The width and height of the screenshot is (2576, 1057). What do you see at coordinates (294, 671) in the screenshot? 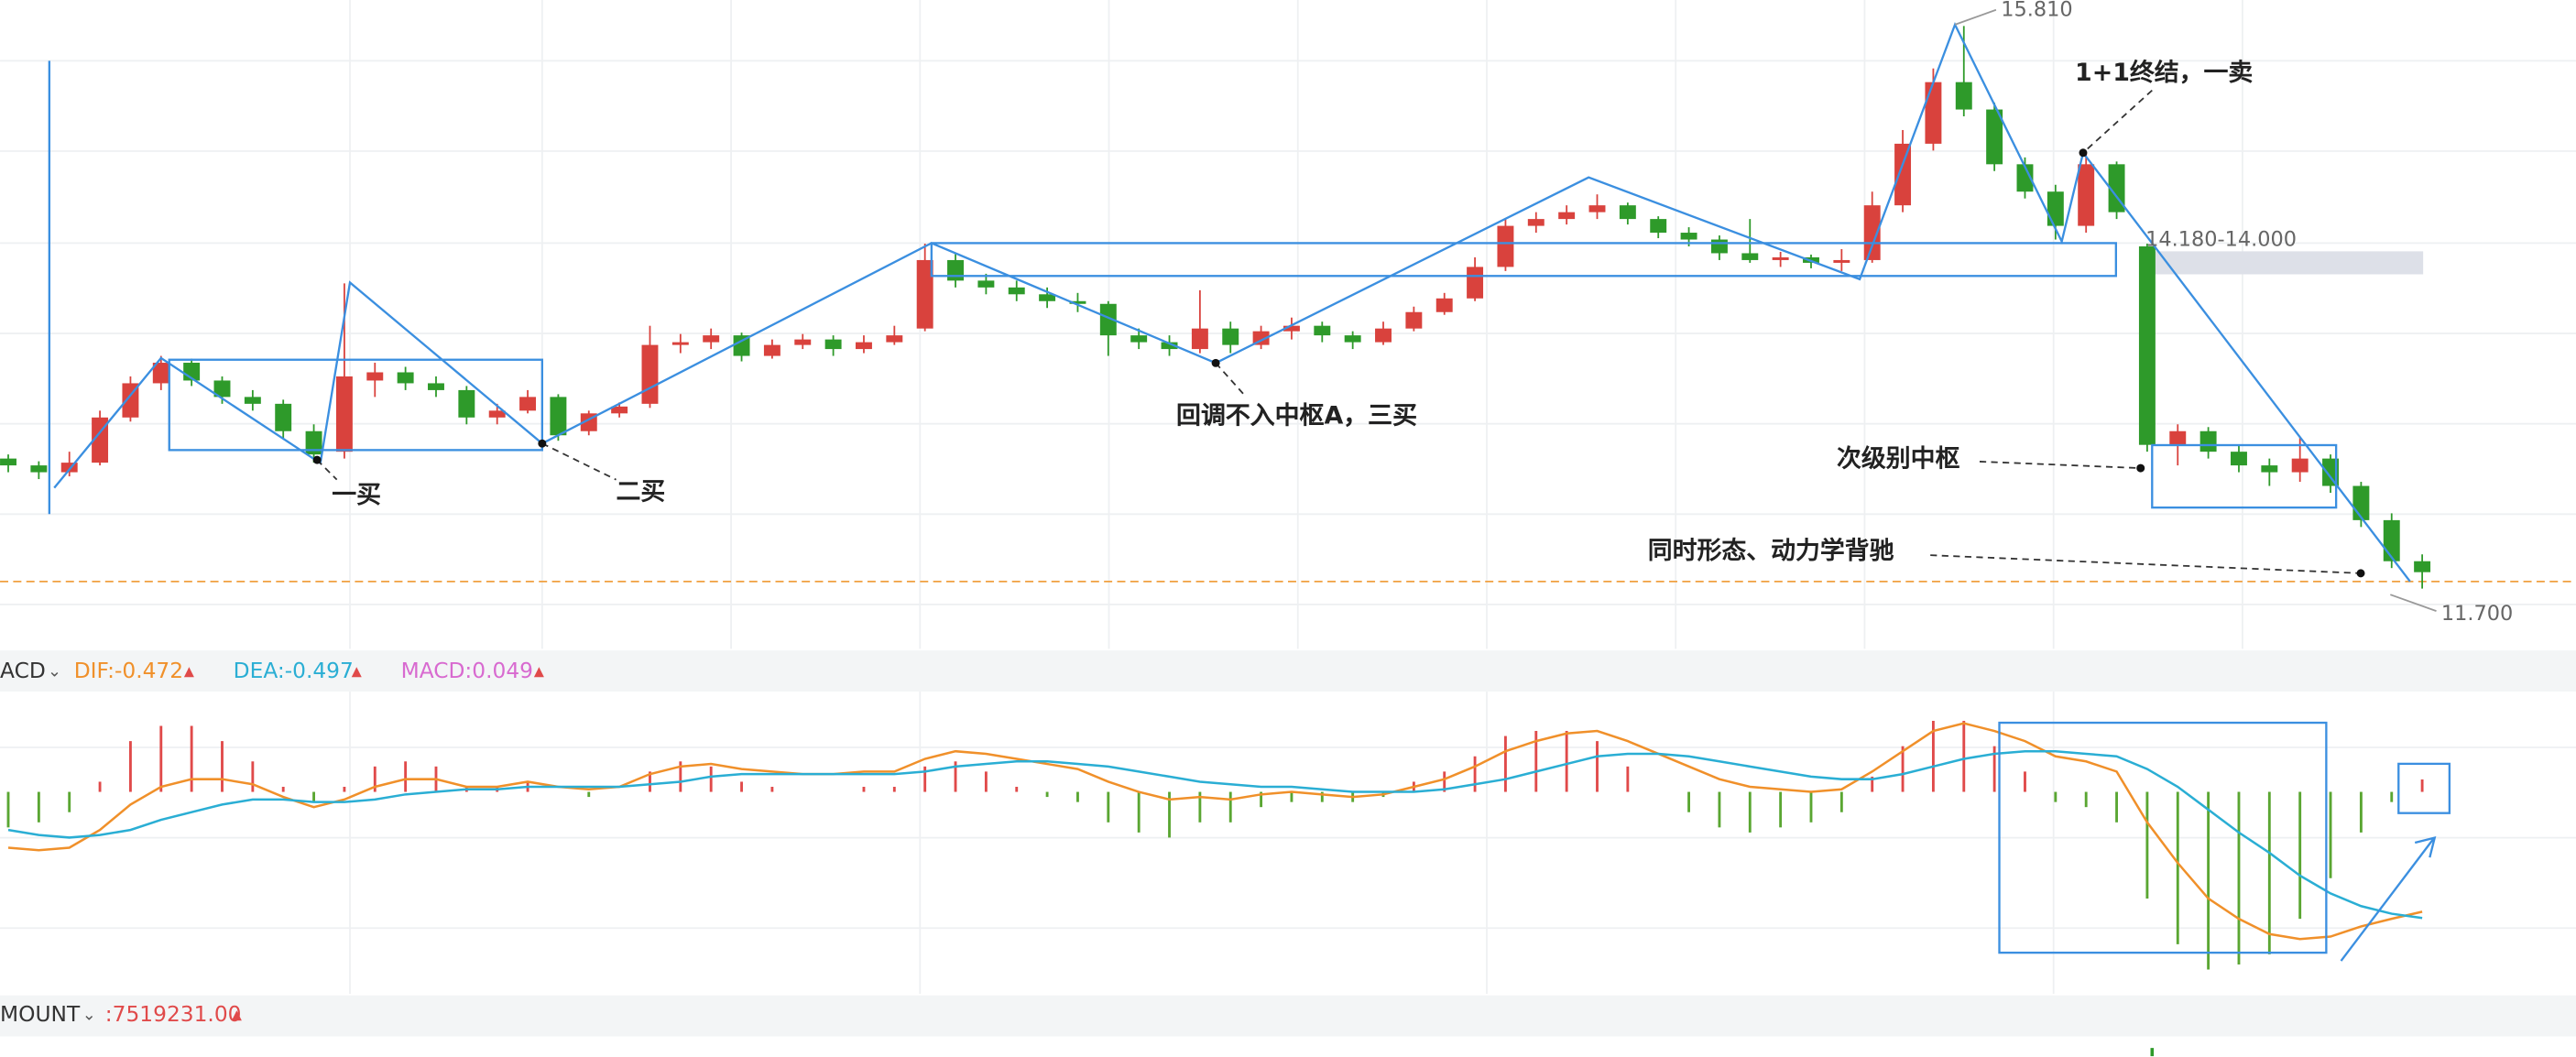
I see `legend-entry: DEA:-0.497` at bounding box center [294, 671].